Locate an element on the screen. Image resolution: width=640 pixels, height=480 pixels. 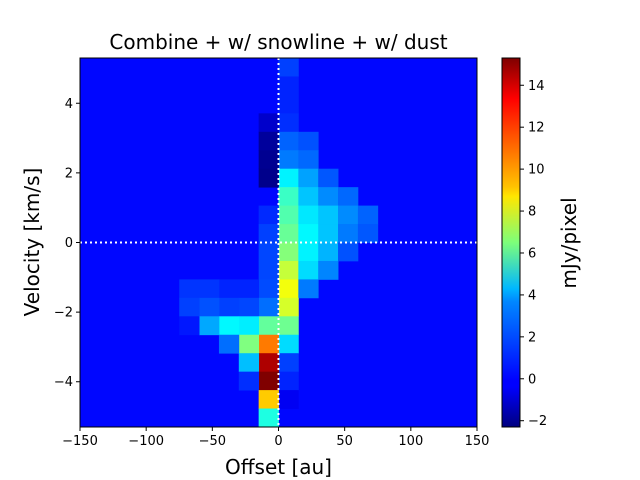
colorbar-tick-label: 10 is located at coordinates (536, 170).